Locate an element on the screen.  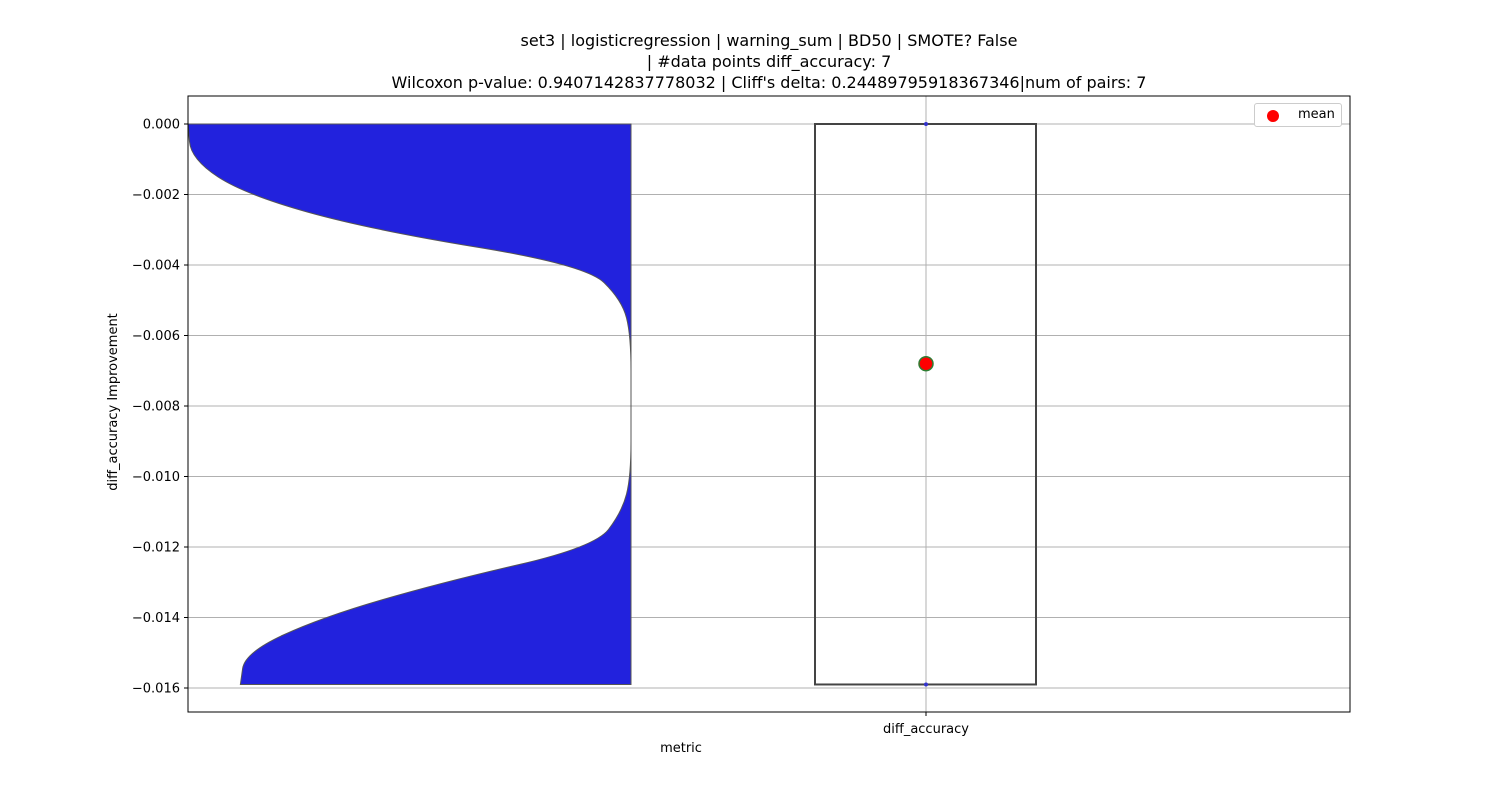
y-tick-label: −0.016 is located at coordinates (156, 689).